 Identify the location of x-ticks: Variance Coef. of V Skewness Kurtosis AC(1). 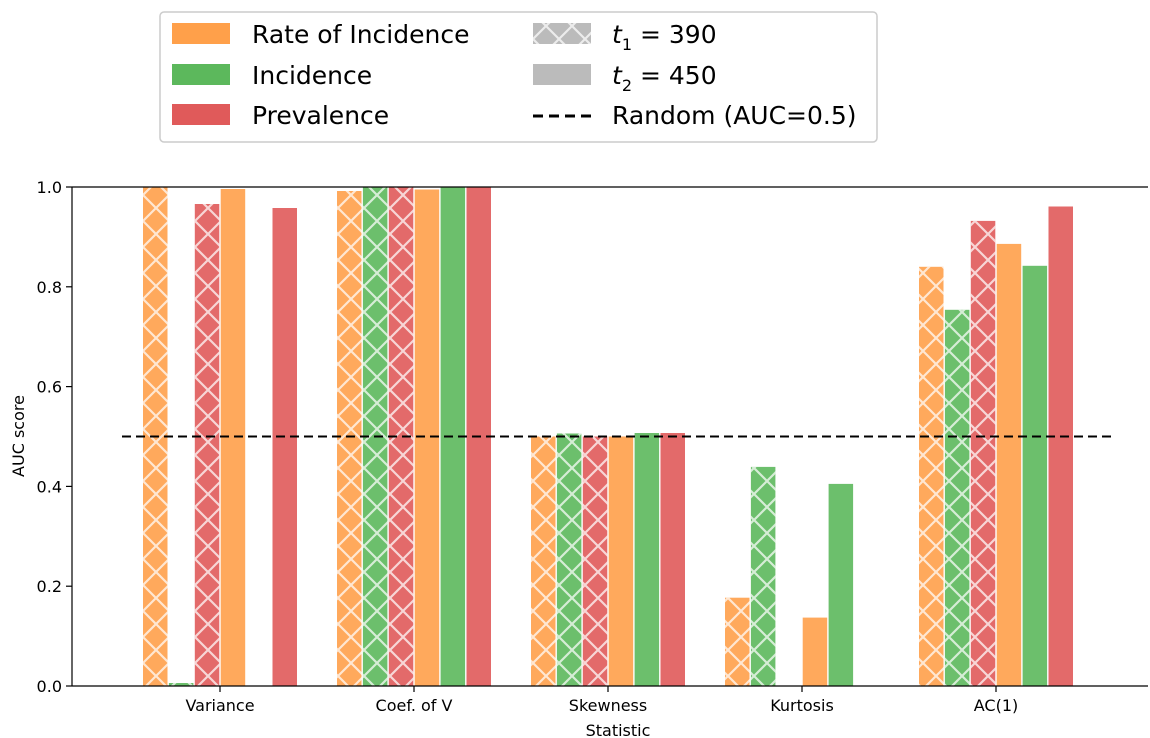
(601, 700).